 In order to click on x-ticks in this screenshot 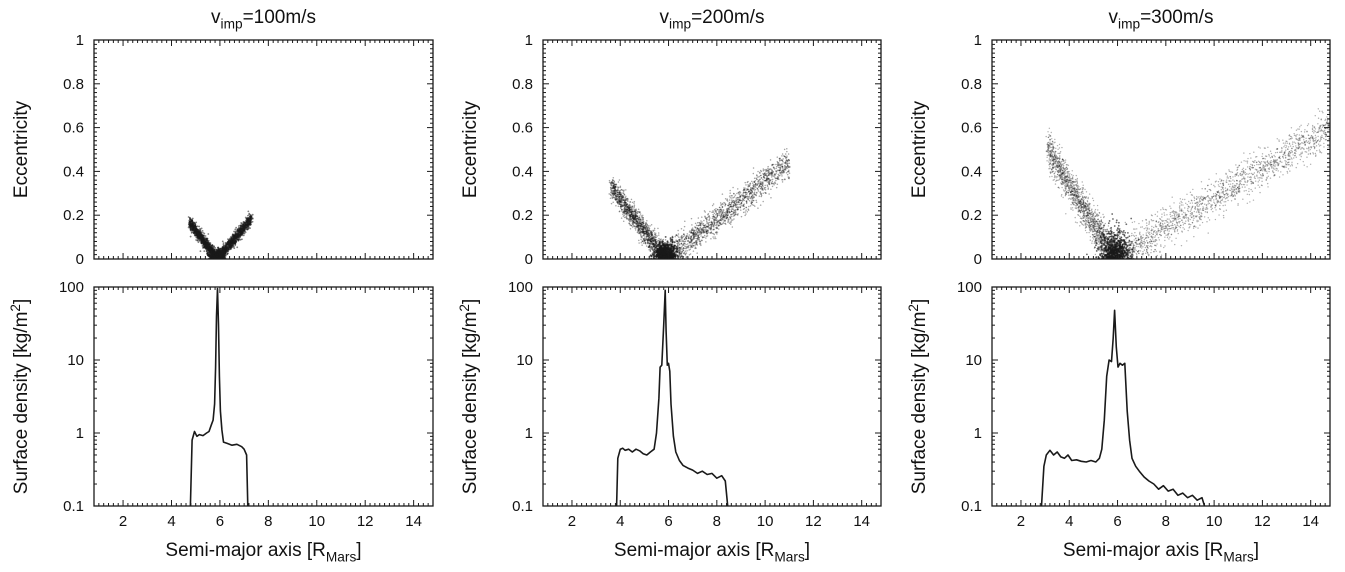, I will do `click(263, 396)`.